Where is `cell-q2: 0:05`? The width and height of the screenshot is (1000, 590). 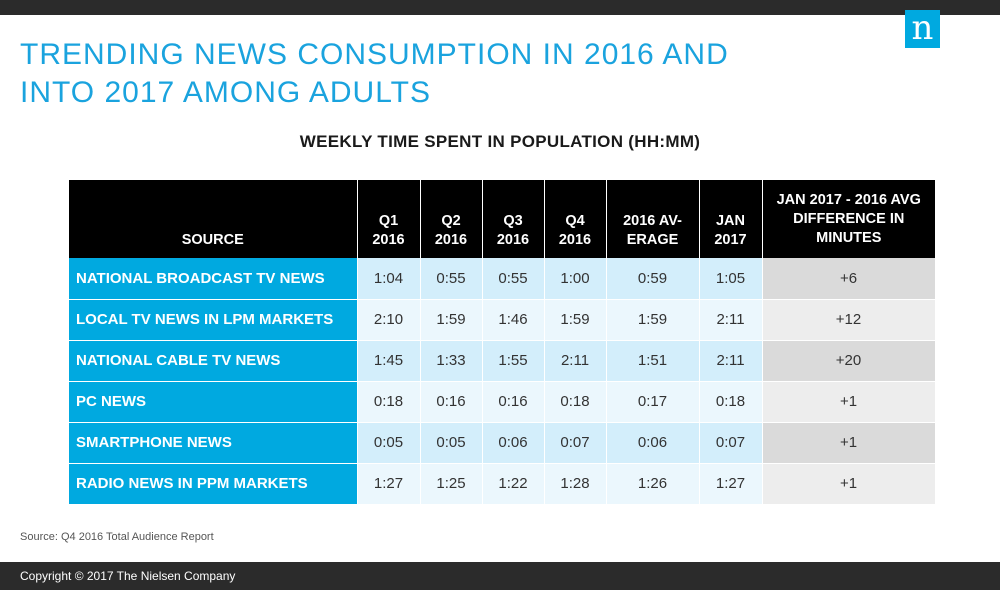 cell-q2: 0:05 is located at coordinates (451, 443).